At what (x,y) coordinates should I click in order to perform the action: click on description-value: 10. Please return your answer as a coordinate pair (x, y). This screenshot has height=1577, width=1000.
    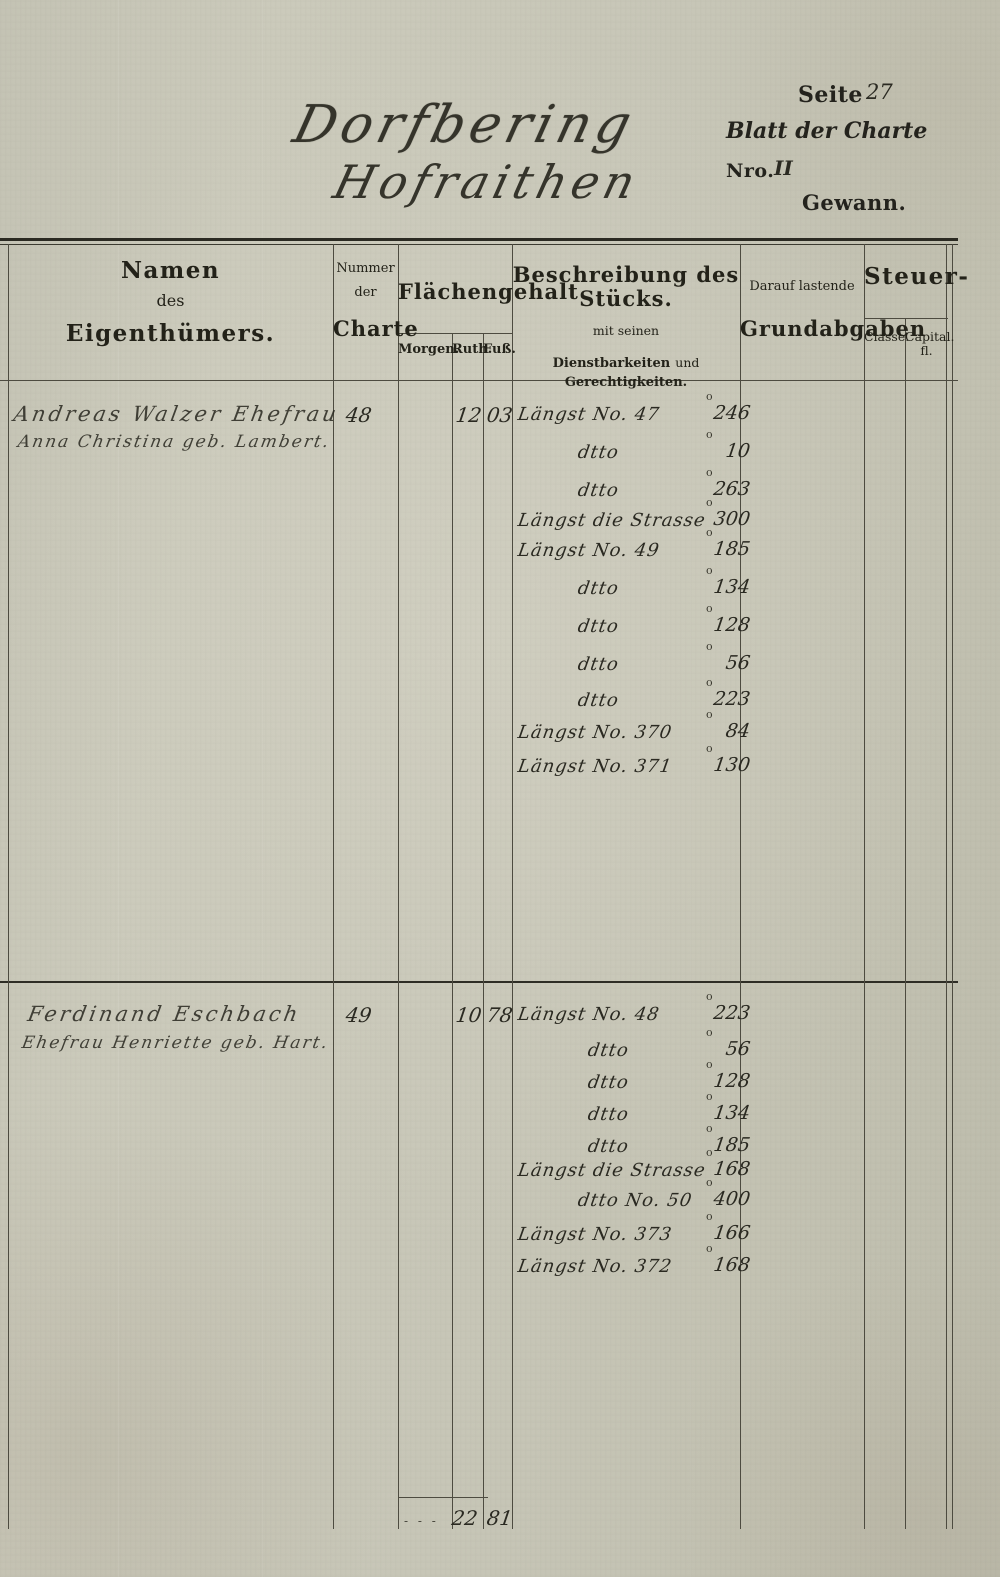
    Looking at the image, I should click on (738, 451).